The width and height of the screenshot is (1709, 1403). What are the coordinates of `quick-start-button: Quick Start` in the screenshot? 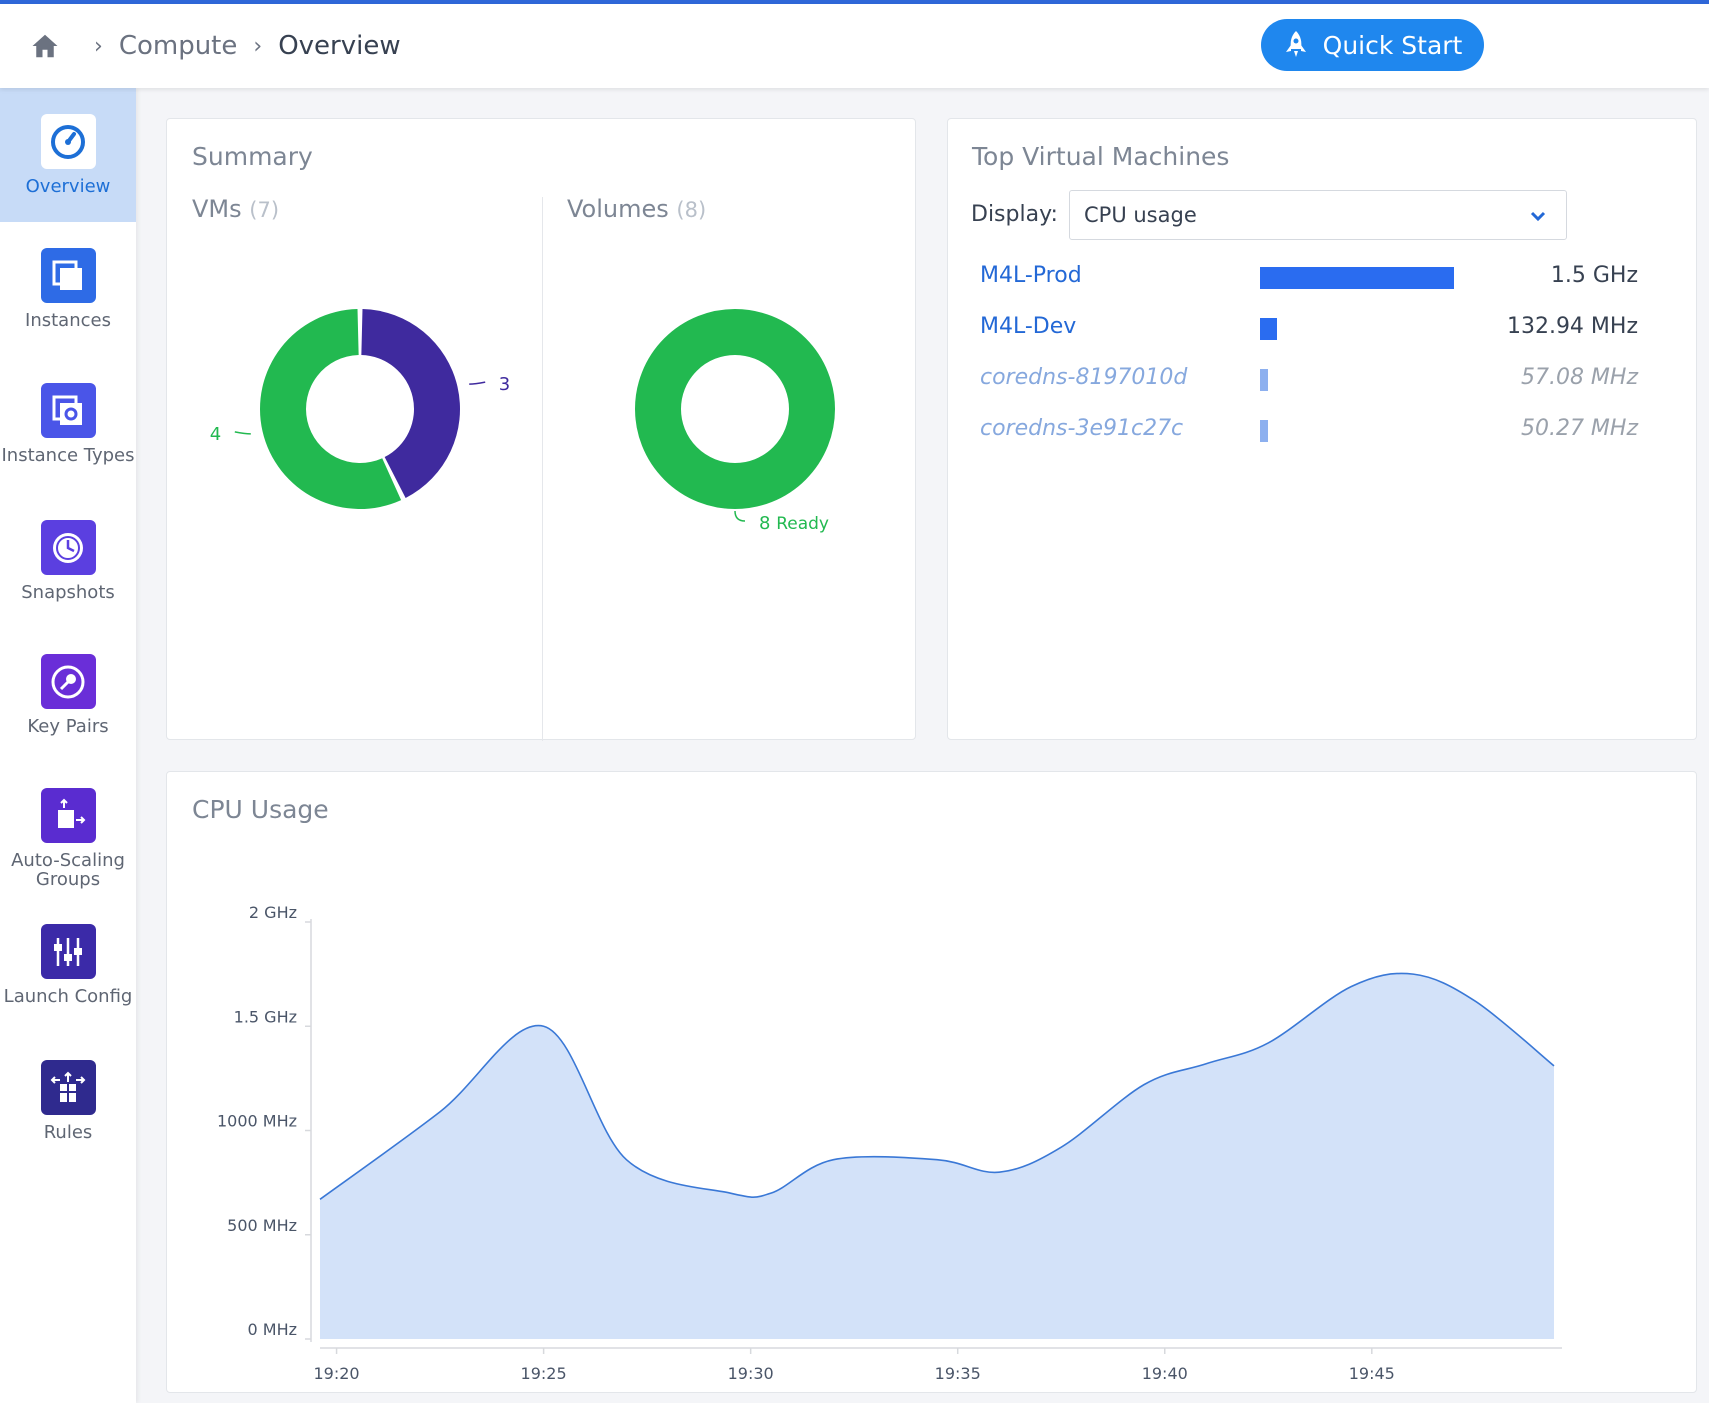 It's located at (1372, 45).